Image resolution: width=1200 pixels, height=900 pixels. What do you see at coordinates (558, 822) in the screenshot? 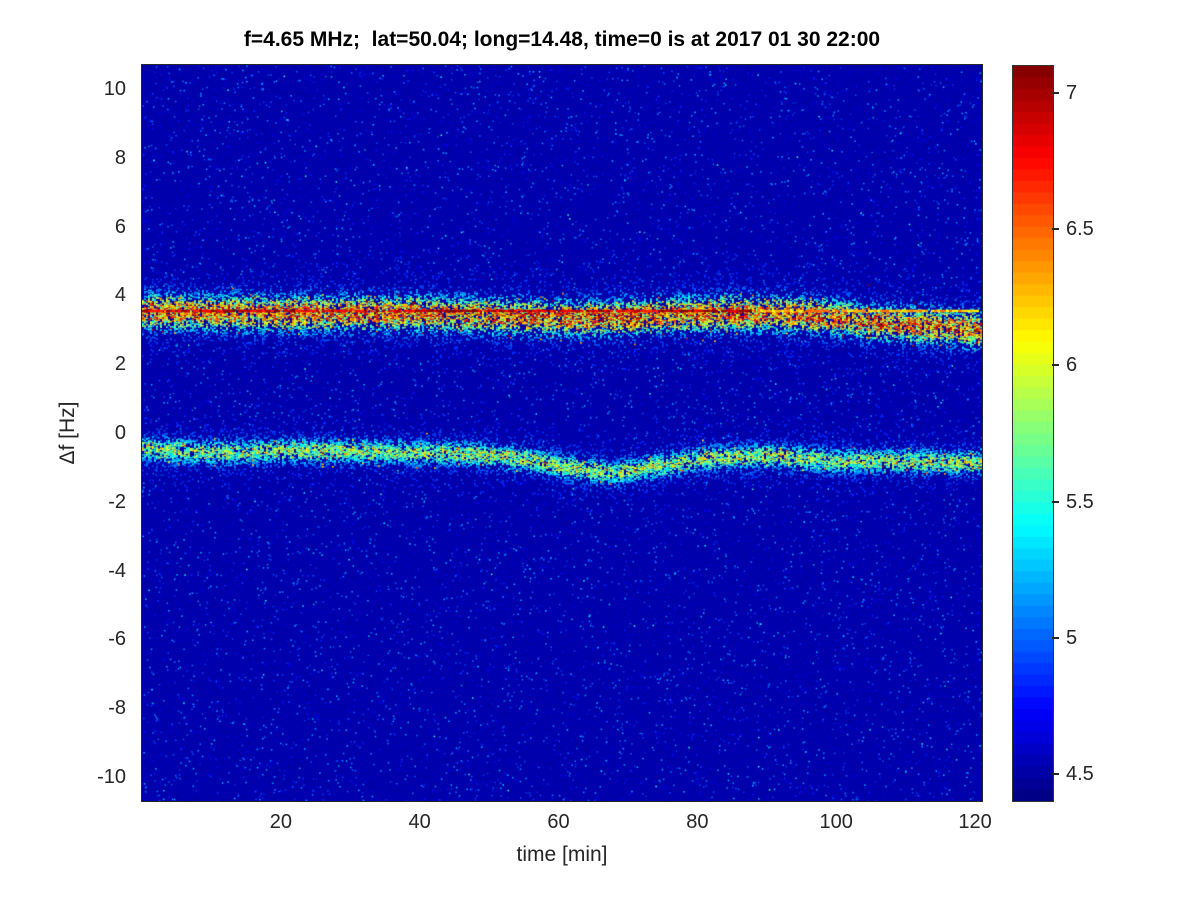
I see `x-tick-label: 60` at bounding box center [558, 822].